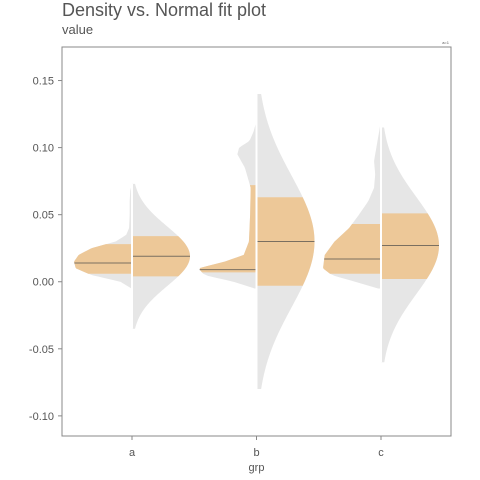 The height and width of the screenshot is (480, 480). I want to click on density-half-violin, so click(228, 204).